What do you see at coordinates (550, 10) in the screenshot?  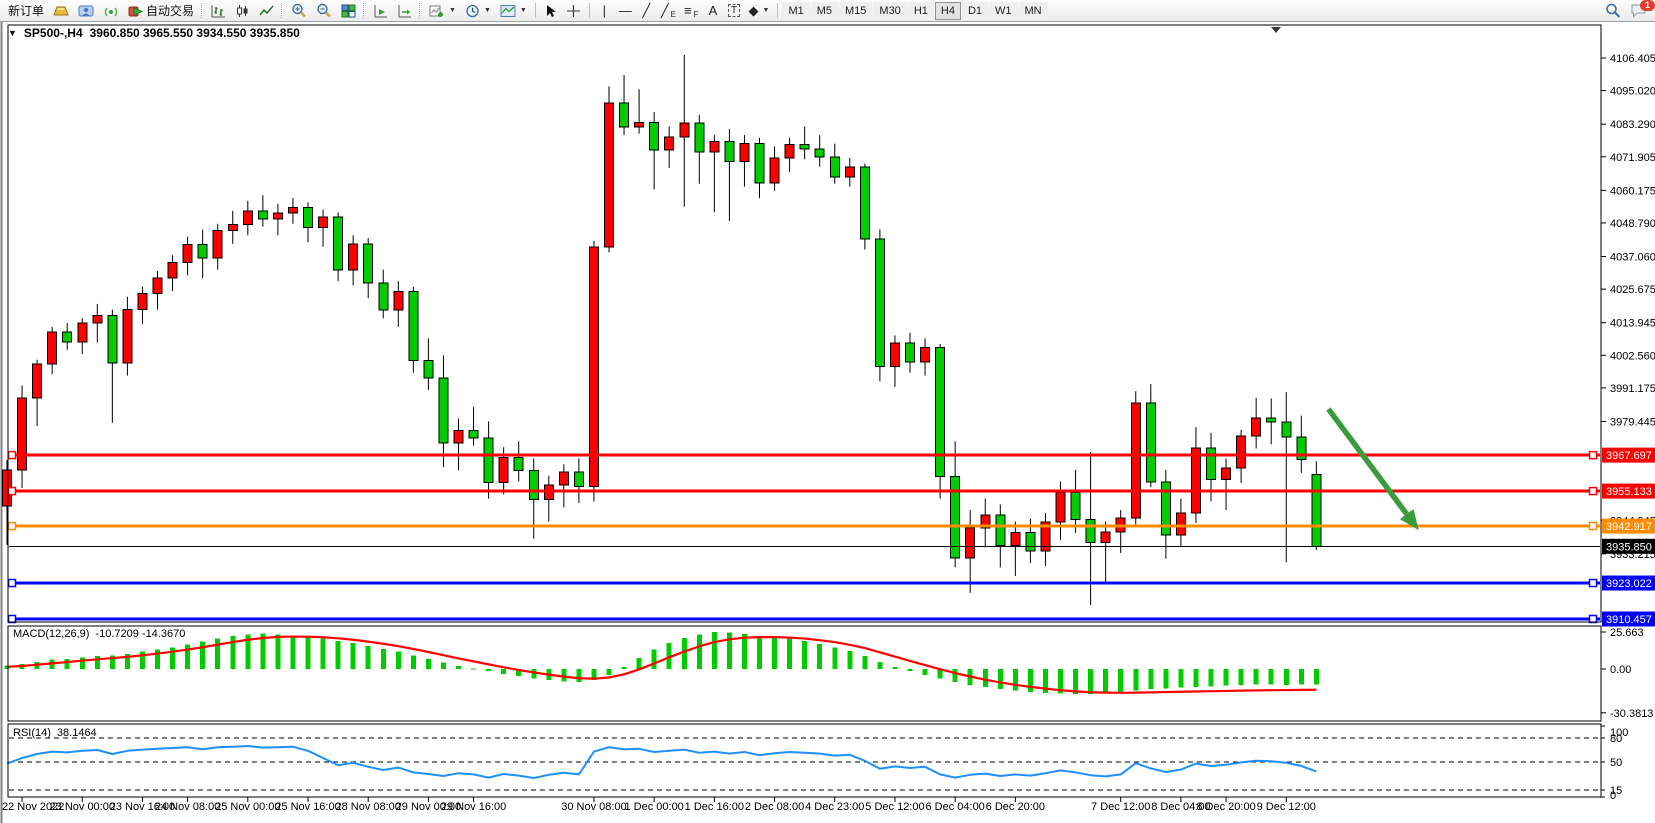 I see `cursor-button` at bounding box center [550, 10].